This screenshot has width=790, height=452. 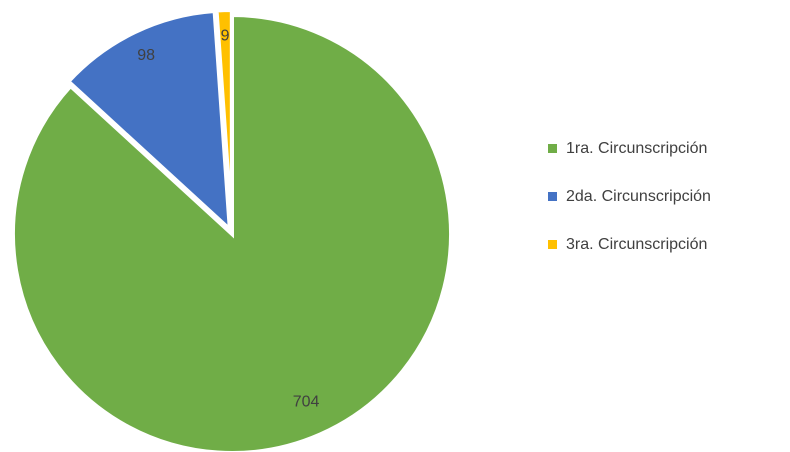 What do you see at coordinates (146, 55) in the screenshot?
I see `data-label: 98` at bounding box center [146, 55].